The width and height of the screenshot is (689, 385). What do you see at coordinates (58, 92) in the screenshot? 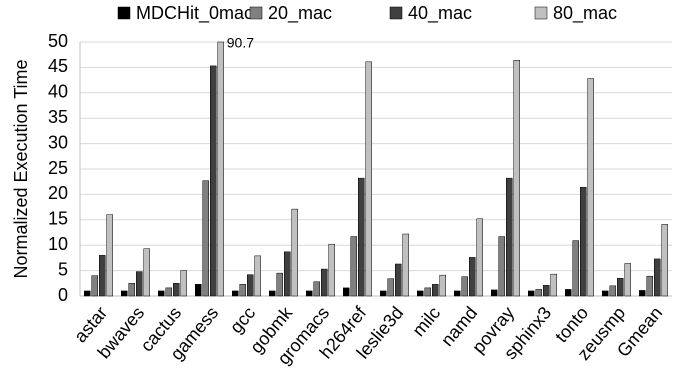
I see `y-tick-label: 40` at bounding box center [58, 92].